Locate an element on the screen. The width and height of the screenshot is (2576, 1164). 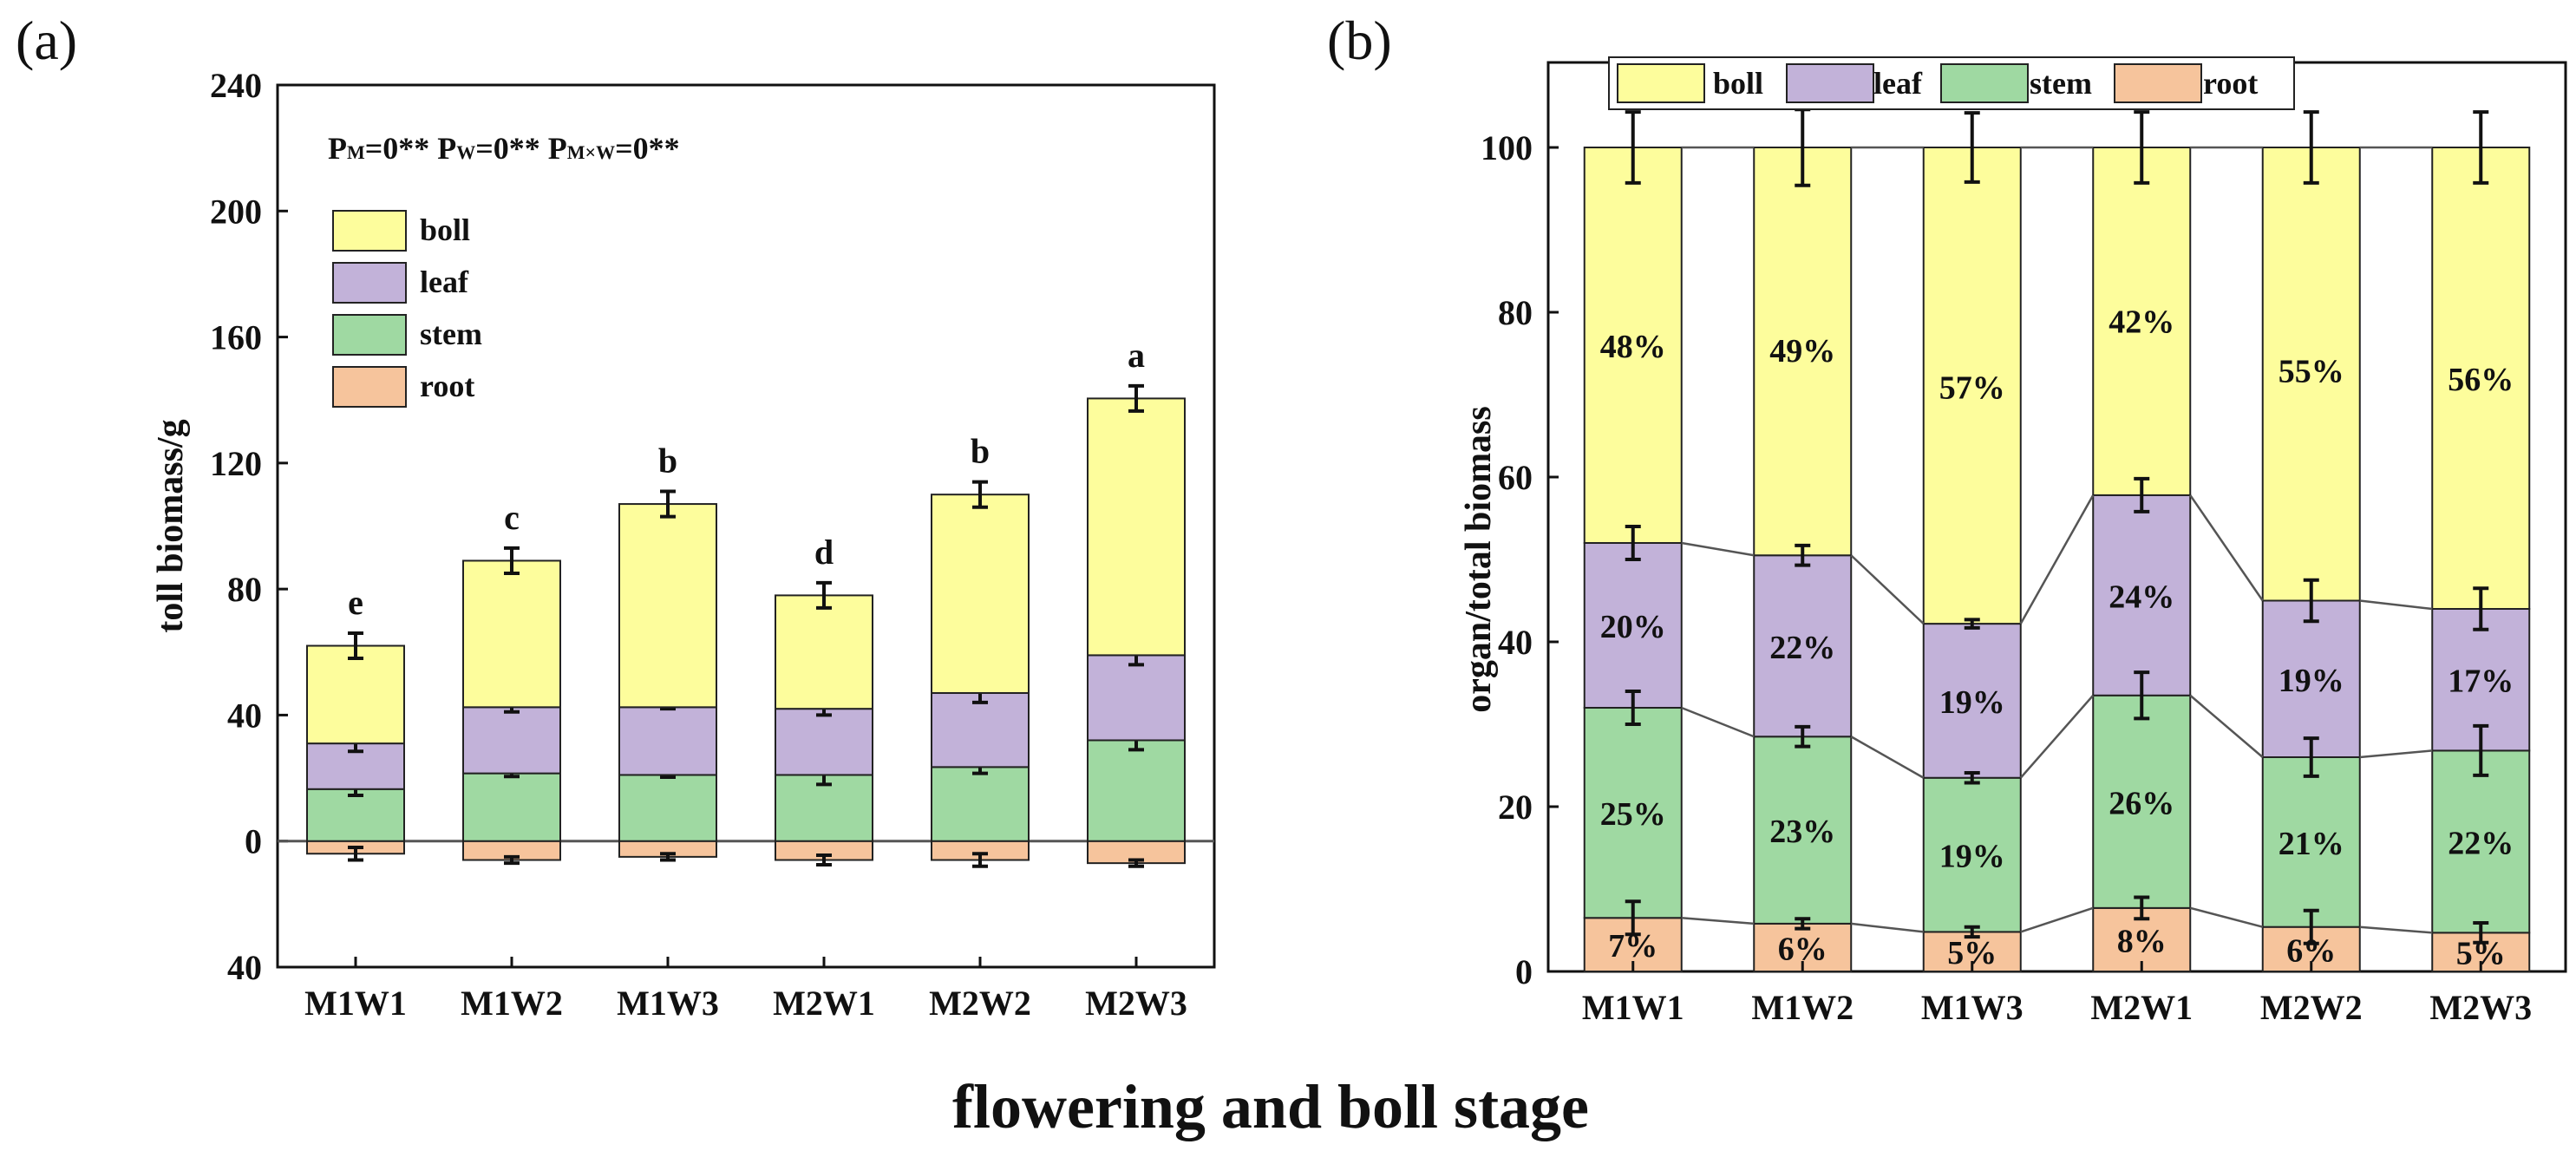
panel-b-percent-label-stem: 22% is located at coordinates (2481, 843).